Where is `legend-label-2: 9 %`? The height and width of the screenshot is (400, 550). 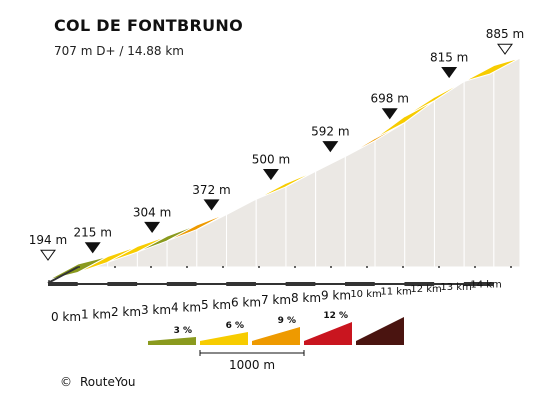 legend-label-2: 9 % is located at coordinates (287, 321).